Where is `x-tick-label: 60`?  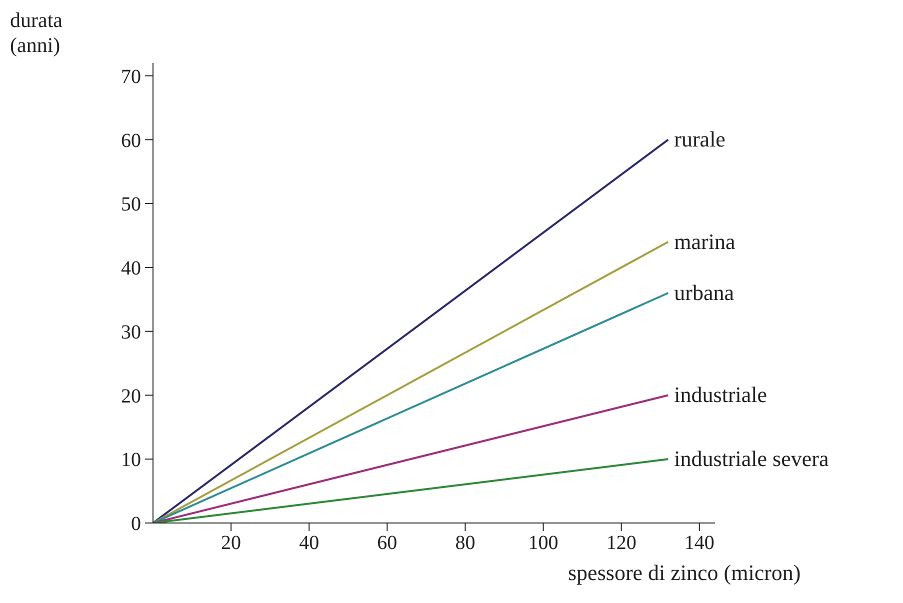
x-tick-label: 60 is located at coordinates (387, 543).